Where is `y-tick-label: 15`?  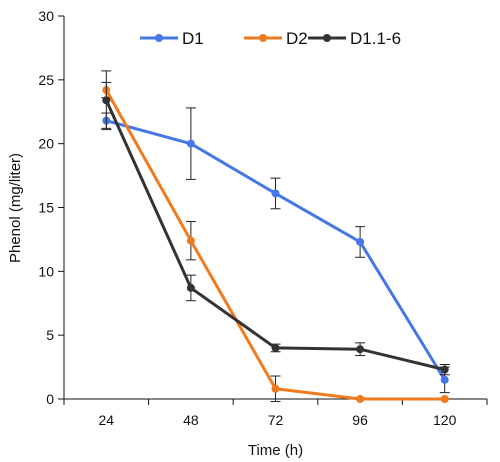
y-tick-label: 15 is located at coordinates (46, 208).